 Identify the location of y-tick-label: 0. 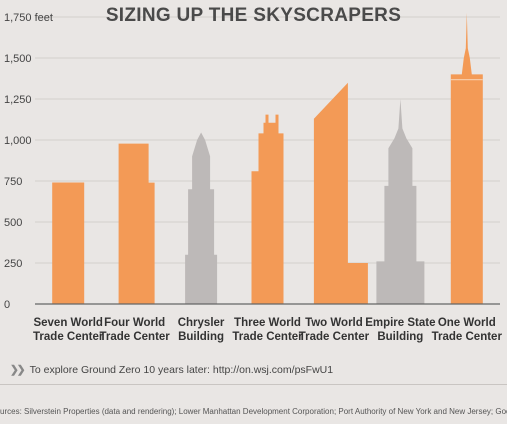
(7, 305).